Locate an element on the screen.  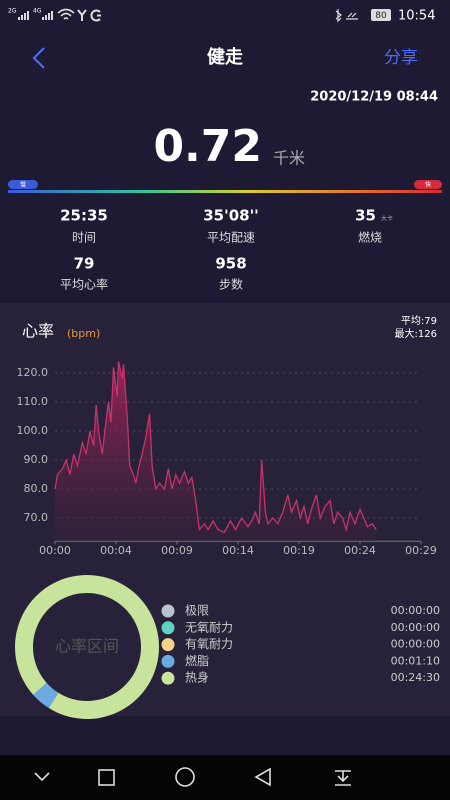
legend-label: 有氧耐力 is located at coordinates (209, 644).